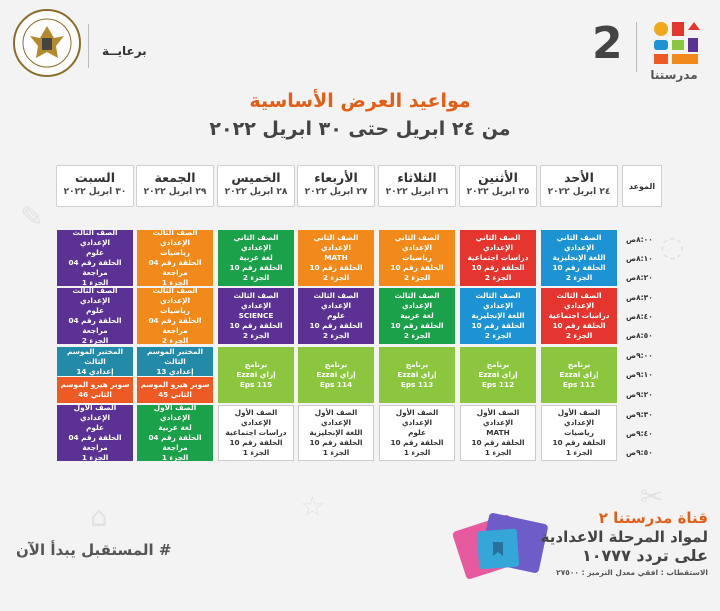 This screenshot has width=720, height=611. What do you see at coordinates (652, 496) in the screenshot?
I see `background-doodle: ✂` at bounding box center [652, 496].